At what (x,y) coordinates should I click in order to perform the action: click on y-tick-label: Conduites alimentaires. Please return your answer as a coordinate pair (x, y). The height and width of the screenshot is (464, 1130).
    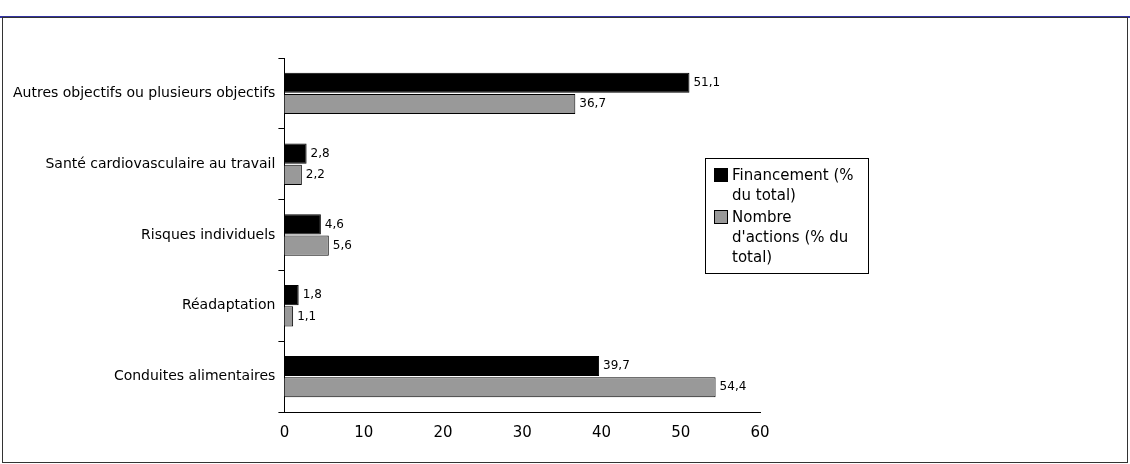
    Looking at the image, I should click on (194, 375).